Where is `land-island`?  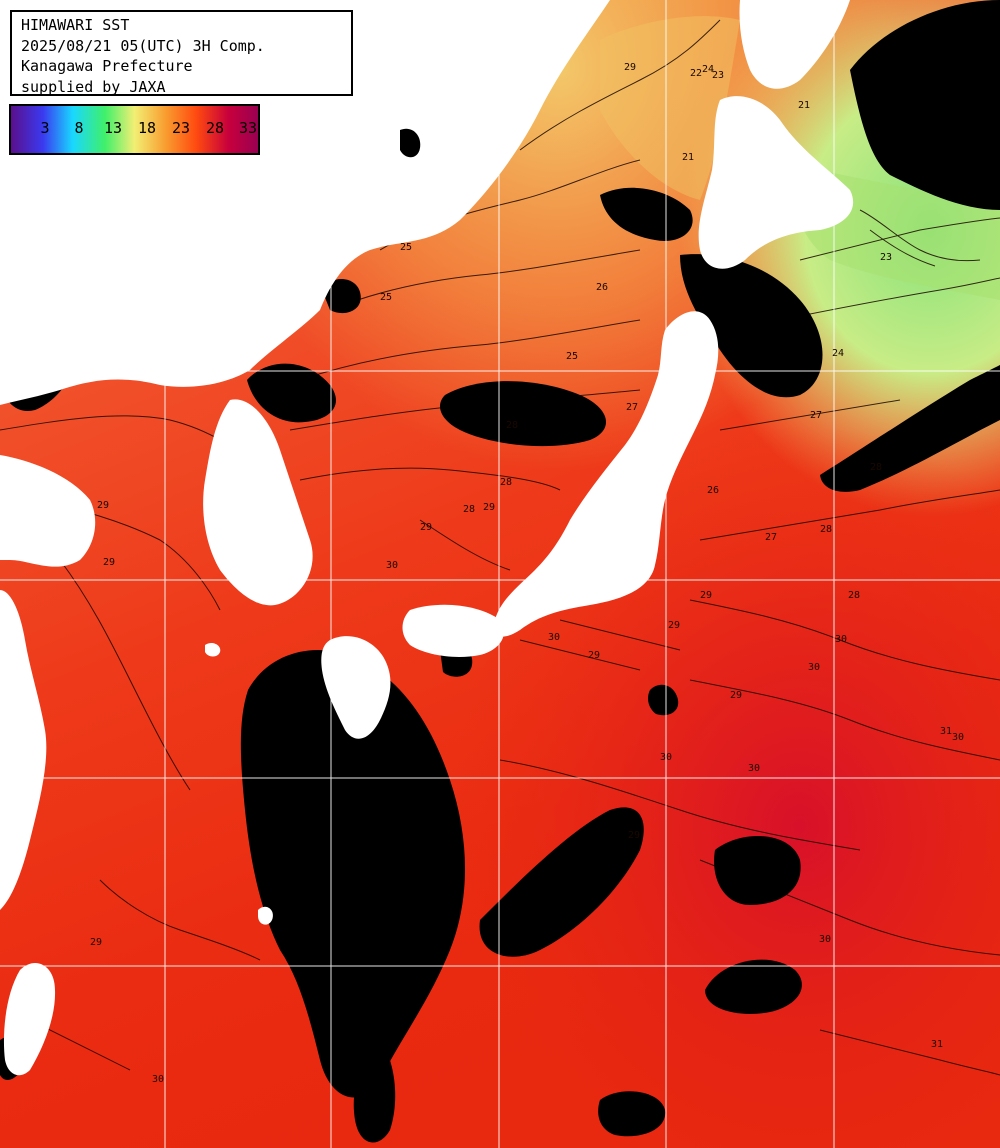
land-island is located at coordinates (265, 915).